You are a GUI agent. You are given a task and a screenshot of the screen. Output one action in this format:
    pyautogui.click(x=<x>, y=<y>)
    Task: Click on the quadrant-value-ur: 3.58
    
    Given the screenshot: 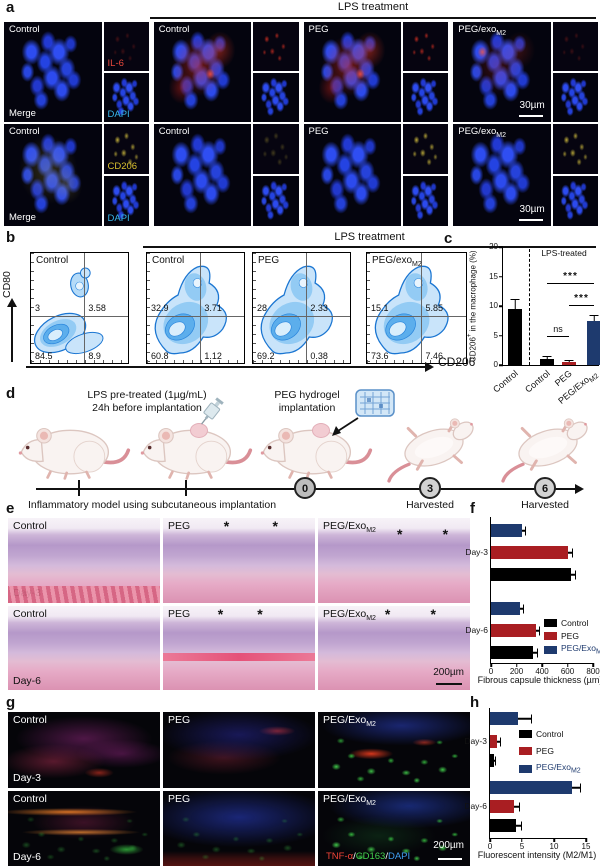 What is the action you would take?
    pyautogui.click(x=97, y=307)
    